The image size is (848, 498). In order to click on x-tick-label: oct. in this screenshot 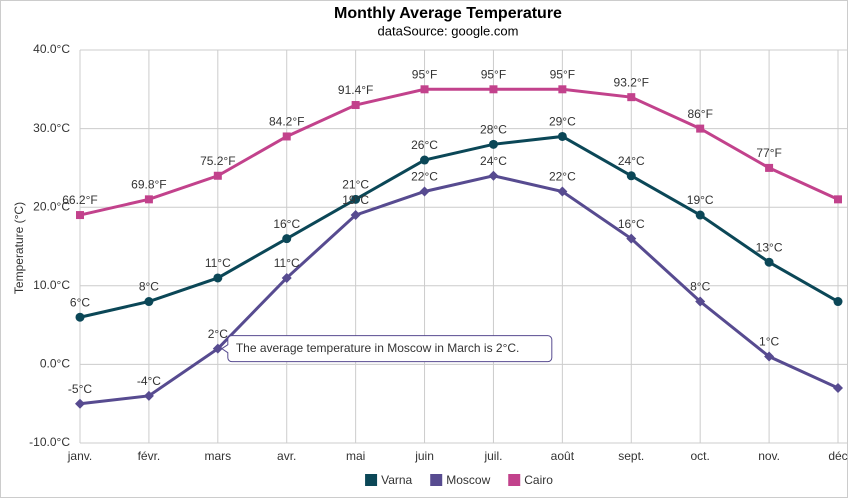, I will do `click(700, 456)`.